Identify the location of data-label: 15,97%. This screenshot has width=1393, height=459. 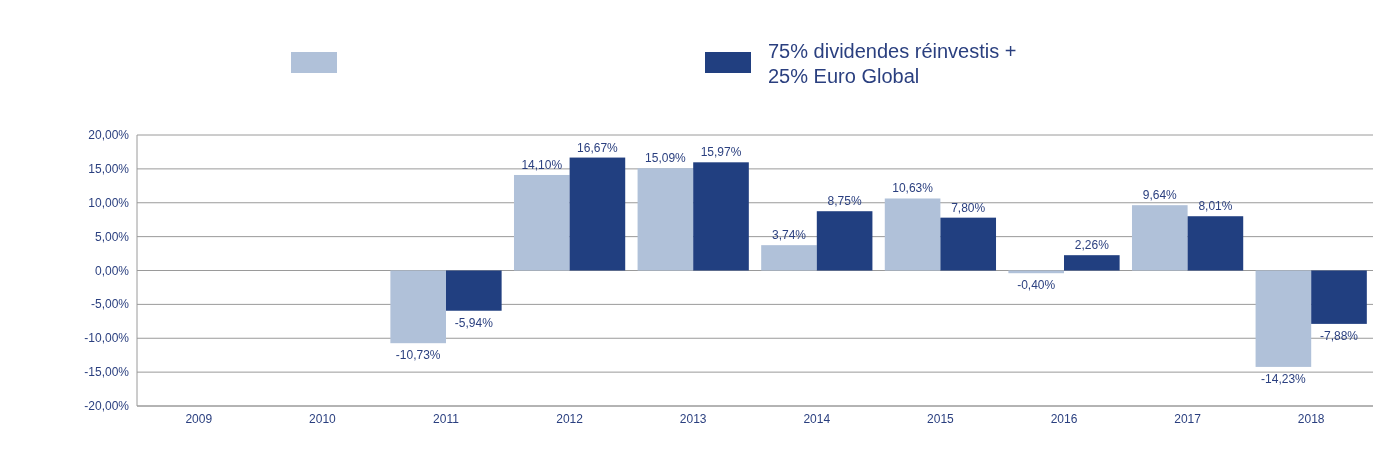
(721, 152).